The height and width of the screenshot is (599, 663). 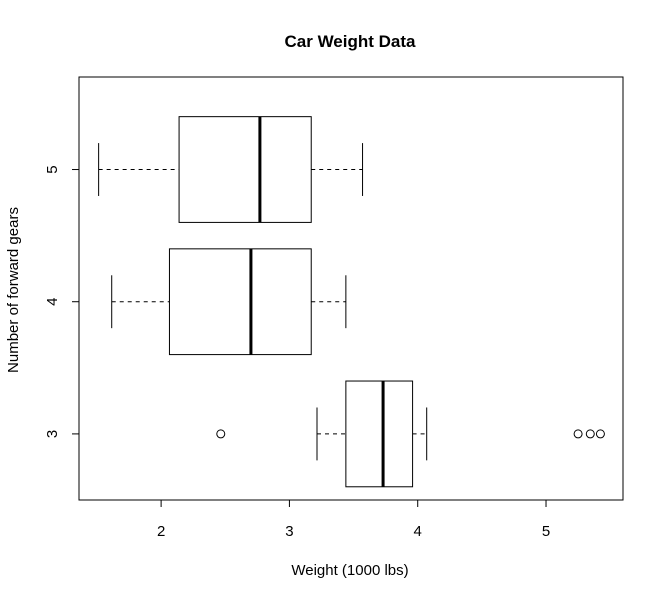 I want to click on y-tick-label: 3, so click(x=52, y=434).